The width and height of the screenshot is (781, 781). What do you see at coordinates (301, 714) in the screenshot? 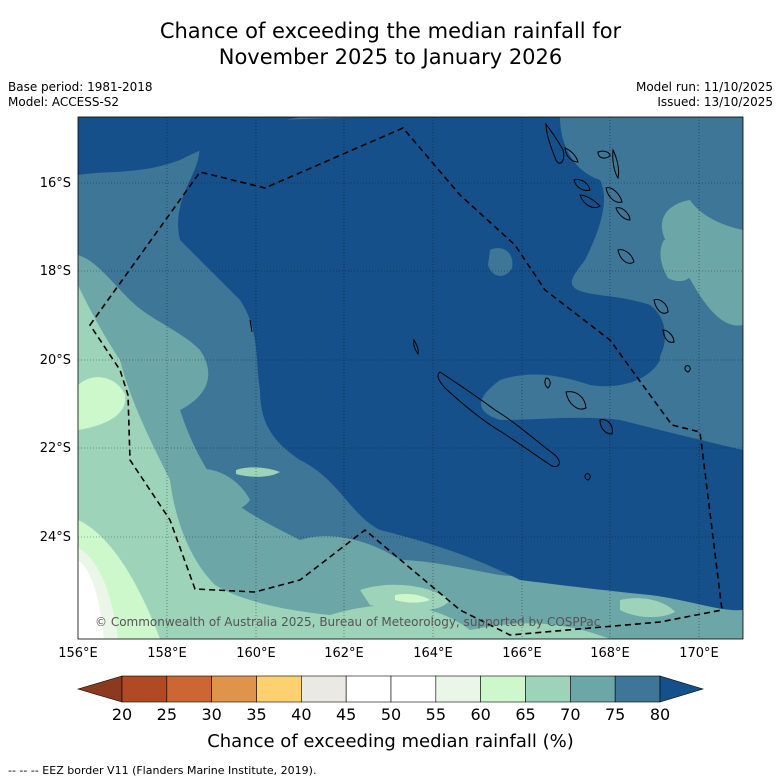
I see `colorbar-tick-label: 40` at bounding box center [301, 714].